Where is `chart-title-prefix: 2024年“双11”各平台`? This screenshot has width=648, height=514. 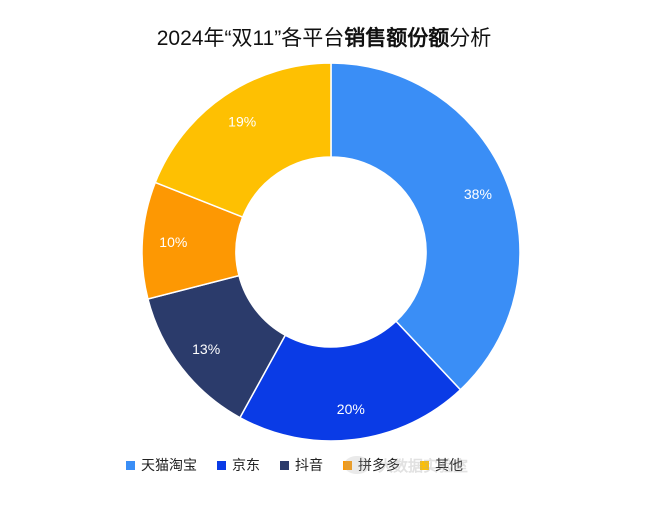
chart-title-prefix: 2024年“双11”各平台 is located at coordinates (250, 38).